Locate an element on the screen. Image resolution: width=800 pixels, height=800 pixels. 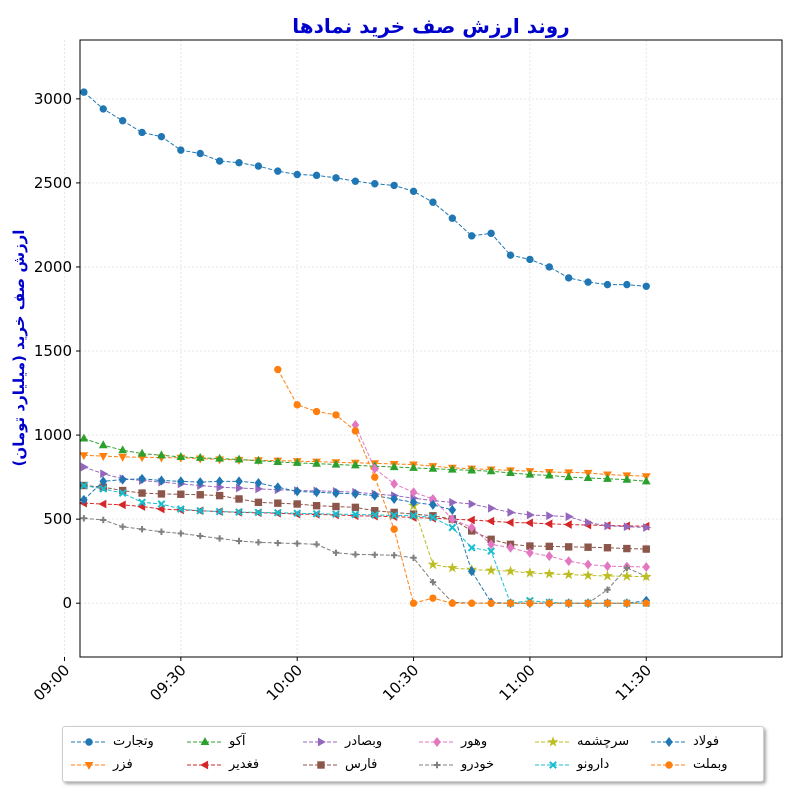
legend-item: فزر is located at coordinates (126, 765).